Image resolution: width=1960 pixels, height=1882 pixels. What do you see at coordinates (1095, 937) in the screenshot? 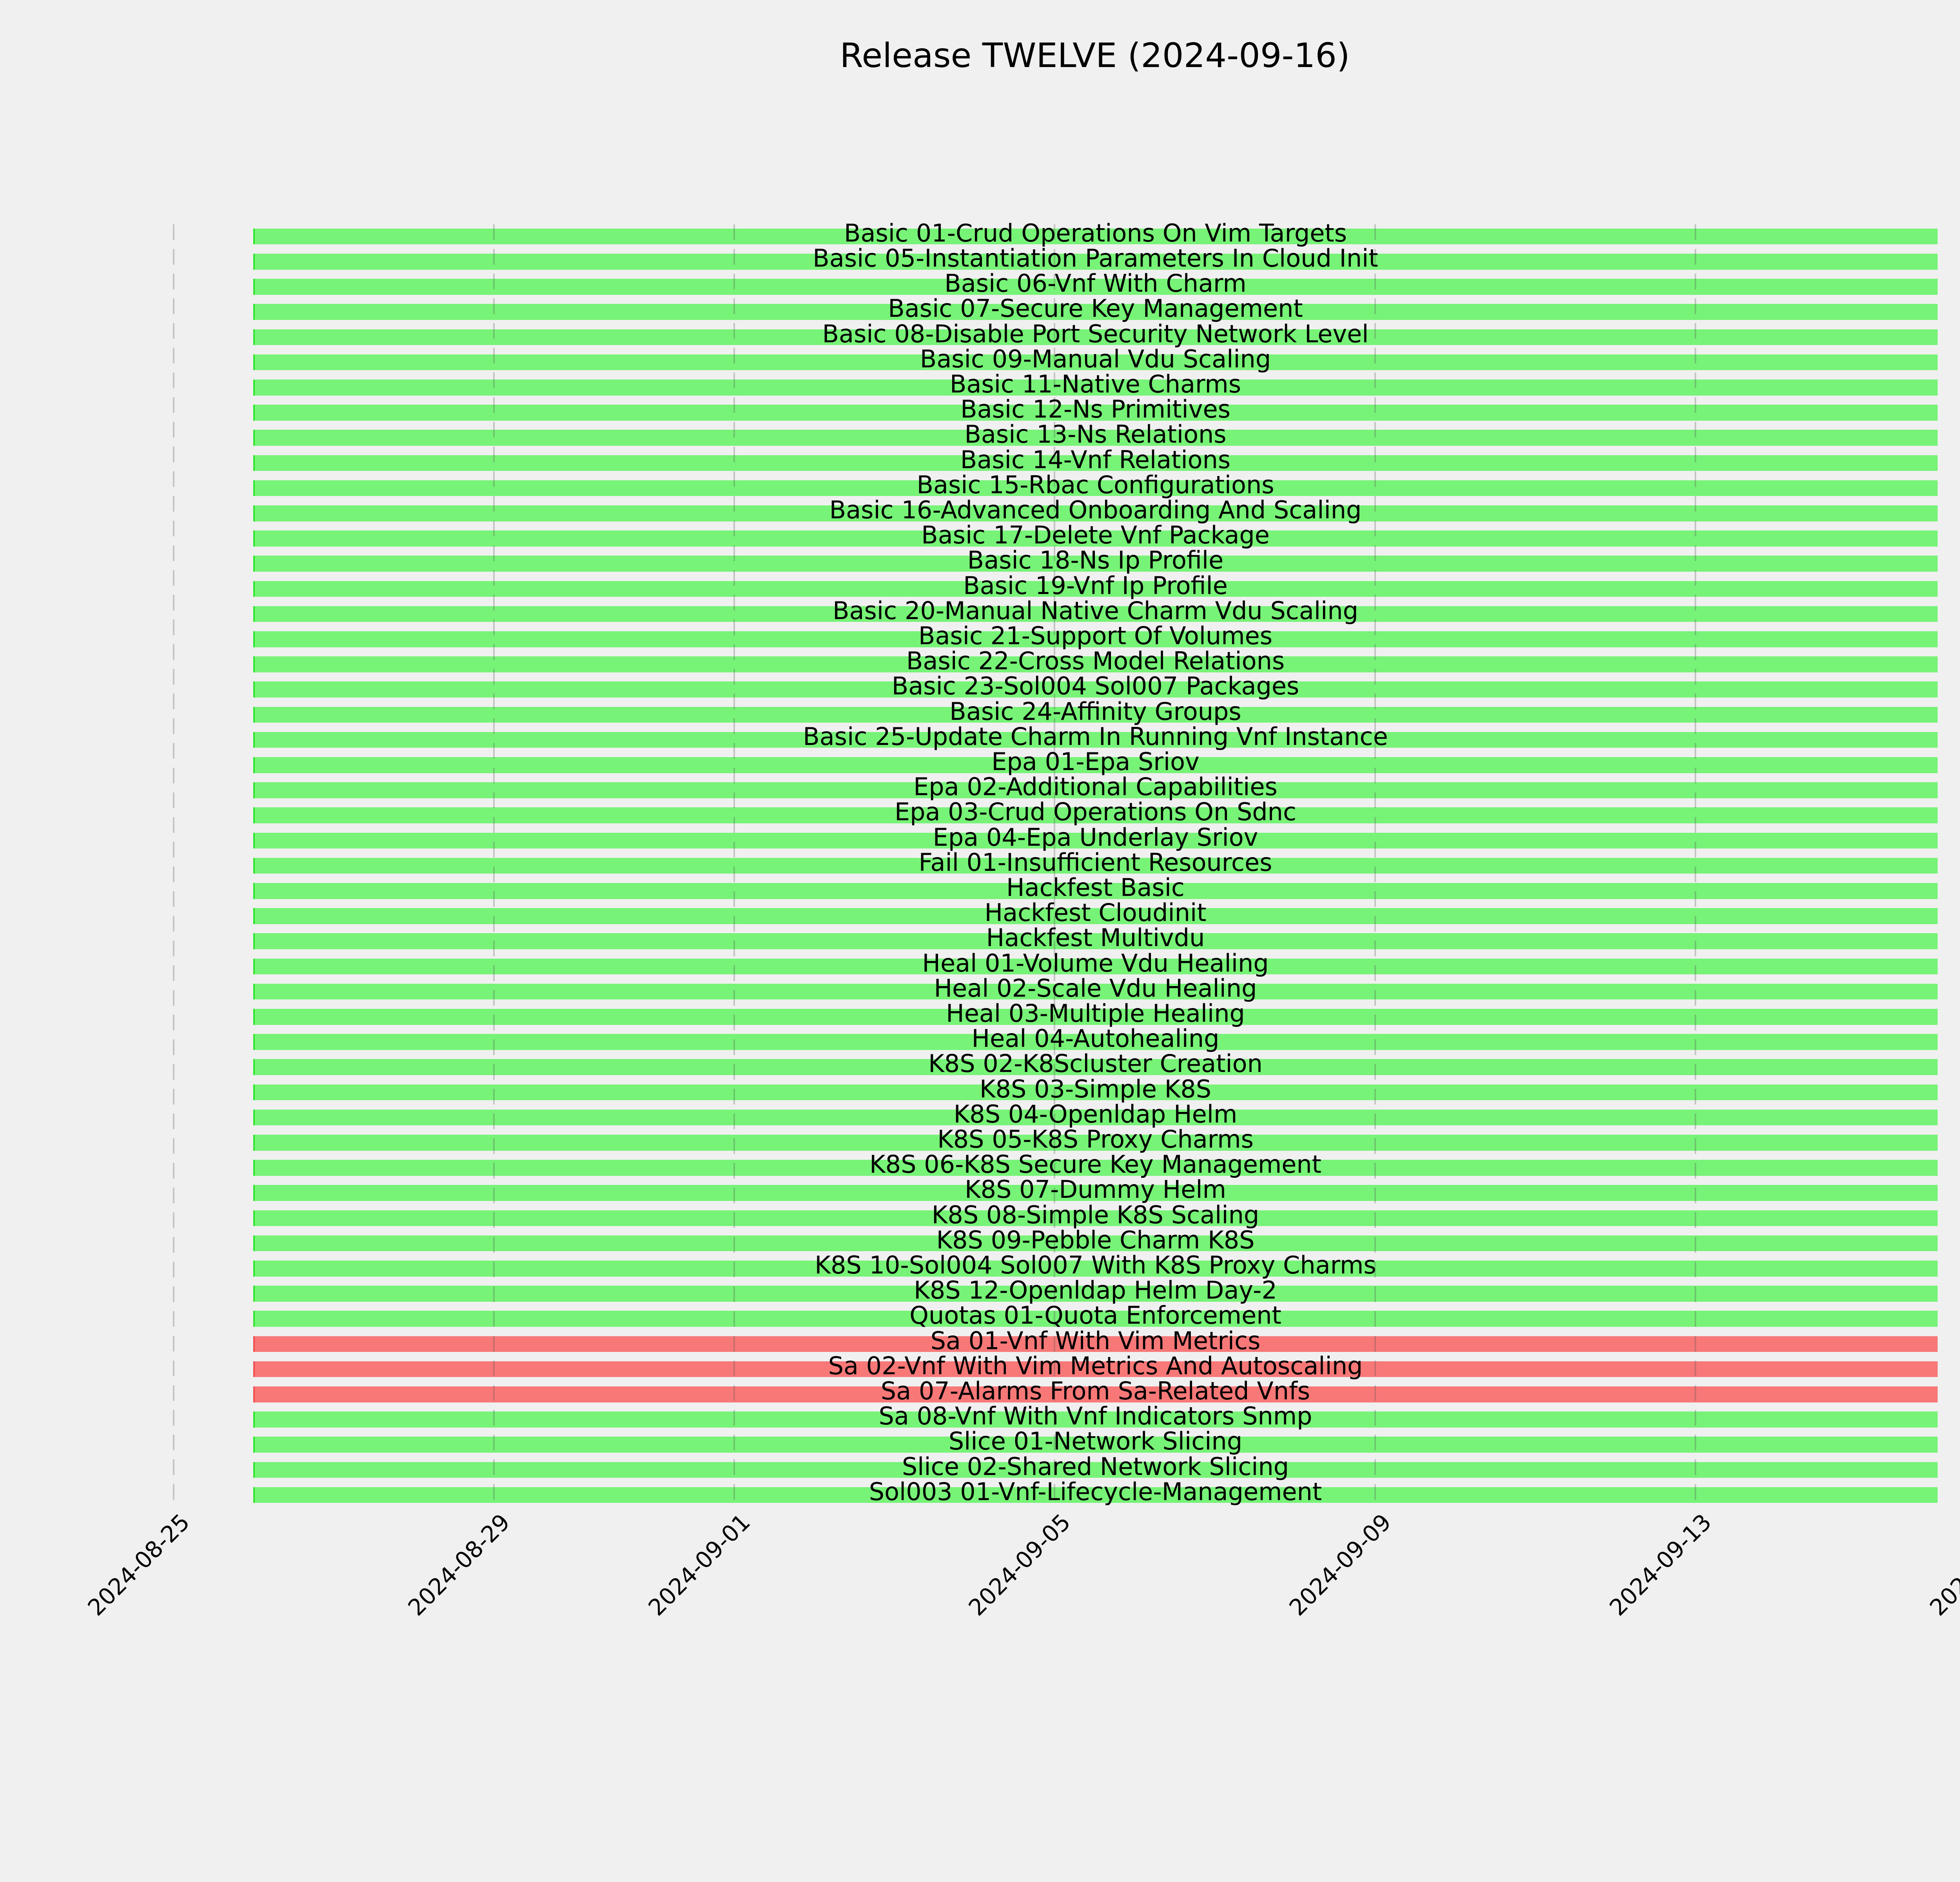
I see `test-bar-label: Hackfest Multivdu` at bounding box center [1095, 937].